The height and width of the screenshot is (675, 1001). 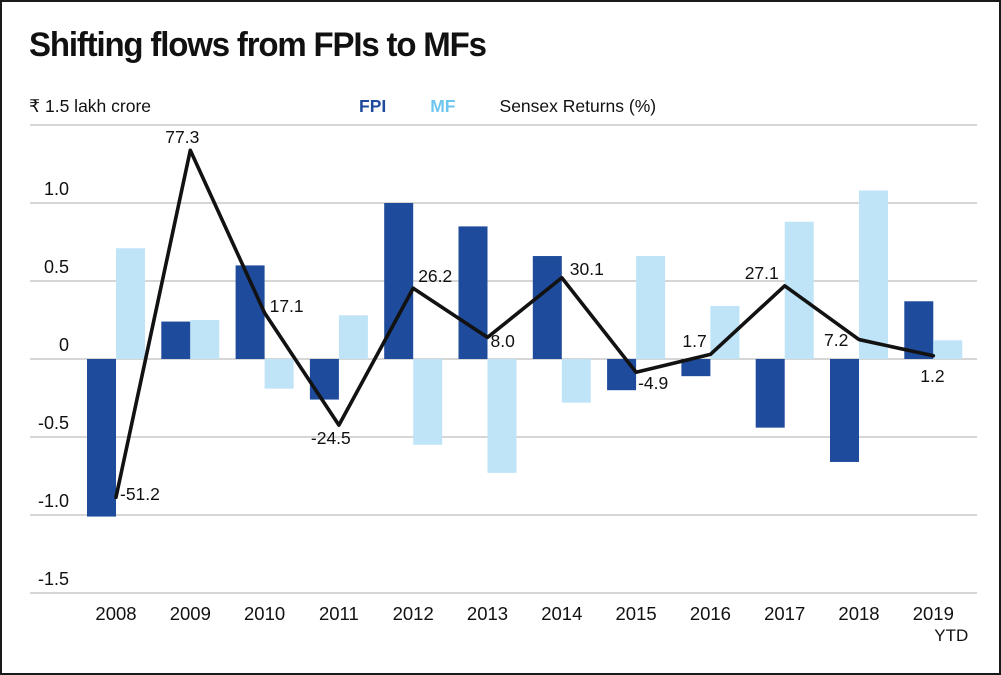 What do you see at coordinates (182, 137) in the screenshot?
I see `sensex-value-label: 77.3` at bounding box center [182, 137].